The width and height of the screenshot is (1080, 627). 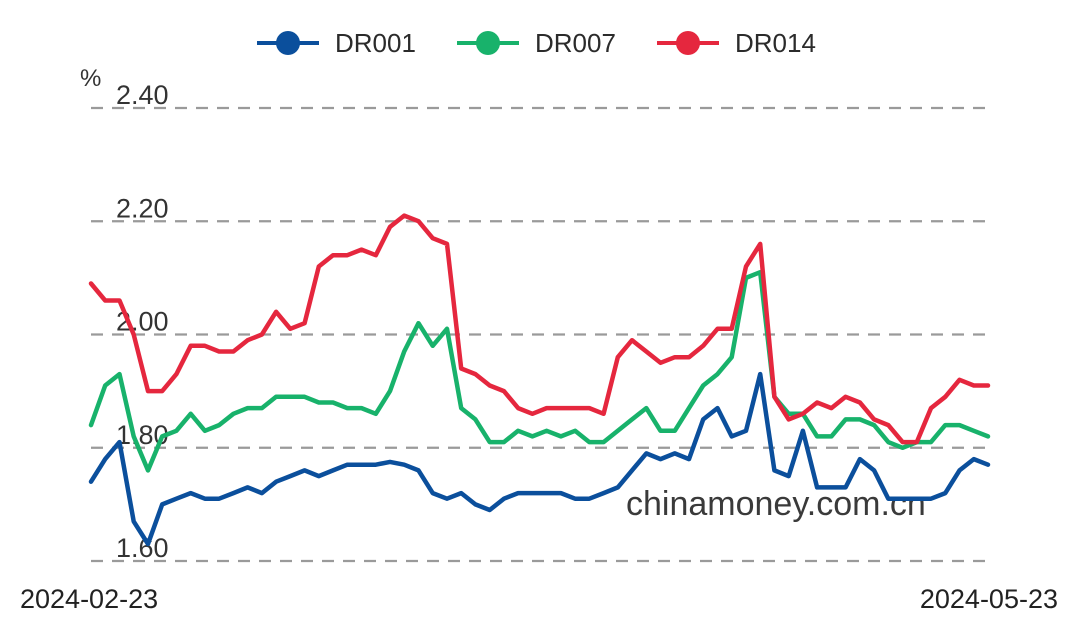 I want to click on y-axis-ticks: 1.601.802.002.202.40, so click(x=142, y=321).